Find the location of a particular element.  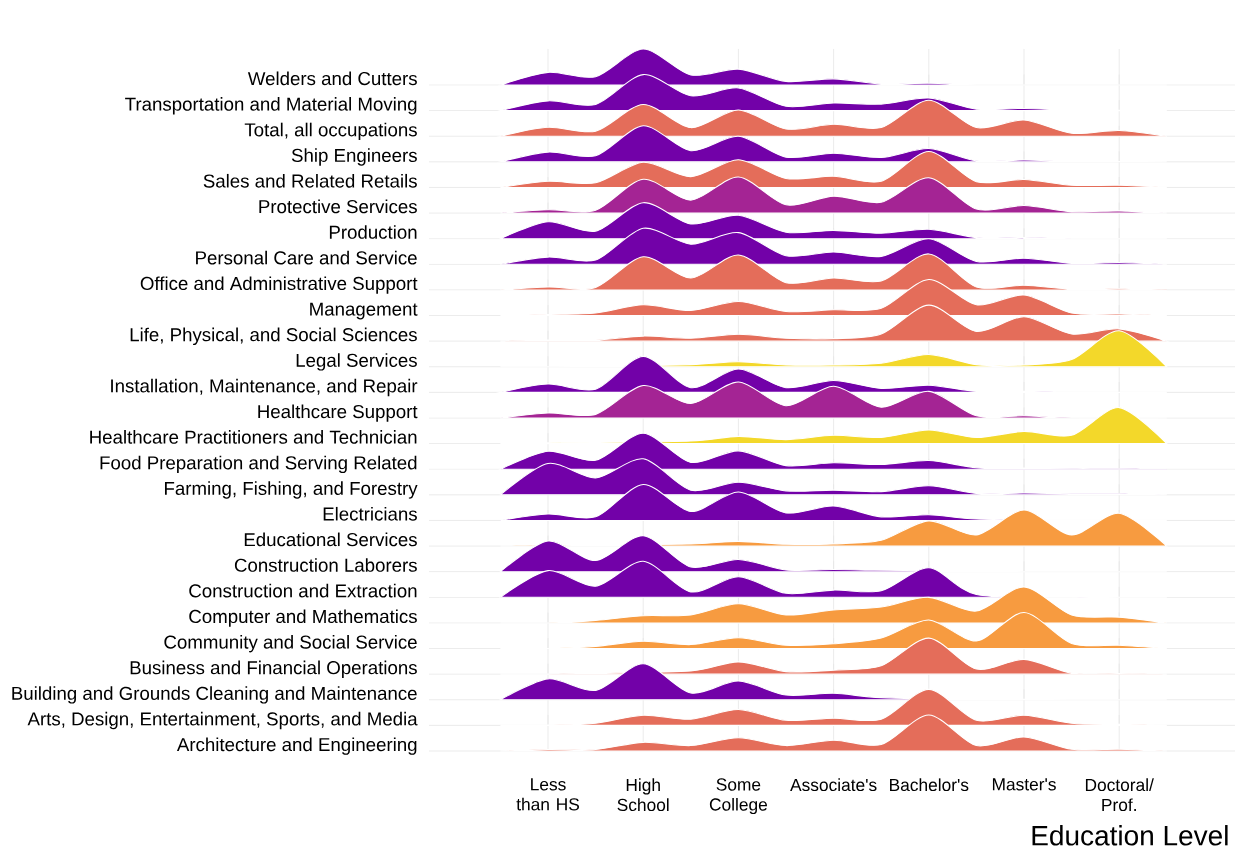

x-tick-label: High School is located at coordinates (643, 795).